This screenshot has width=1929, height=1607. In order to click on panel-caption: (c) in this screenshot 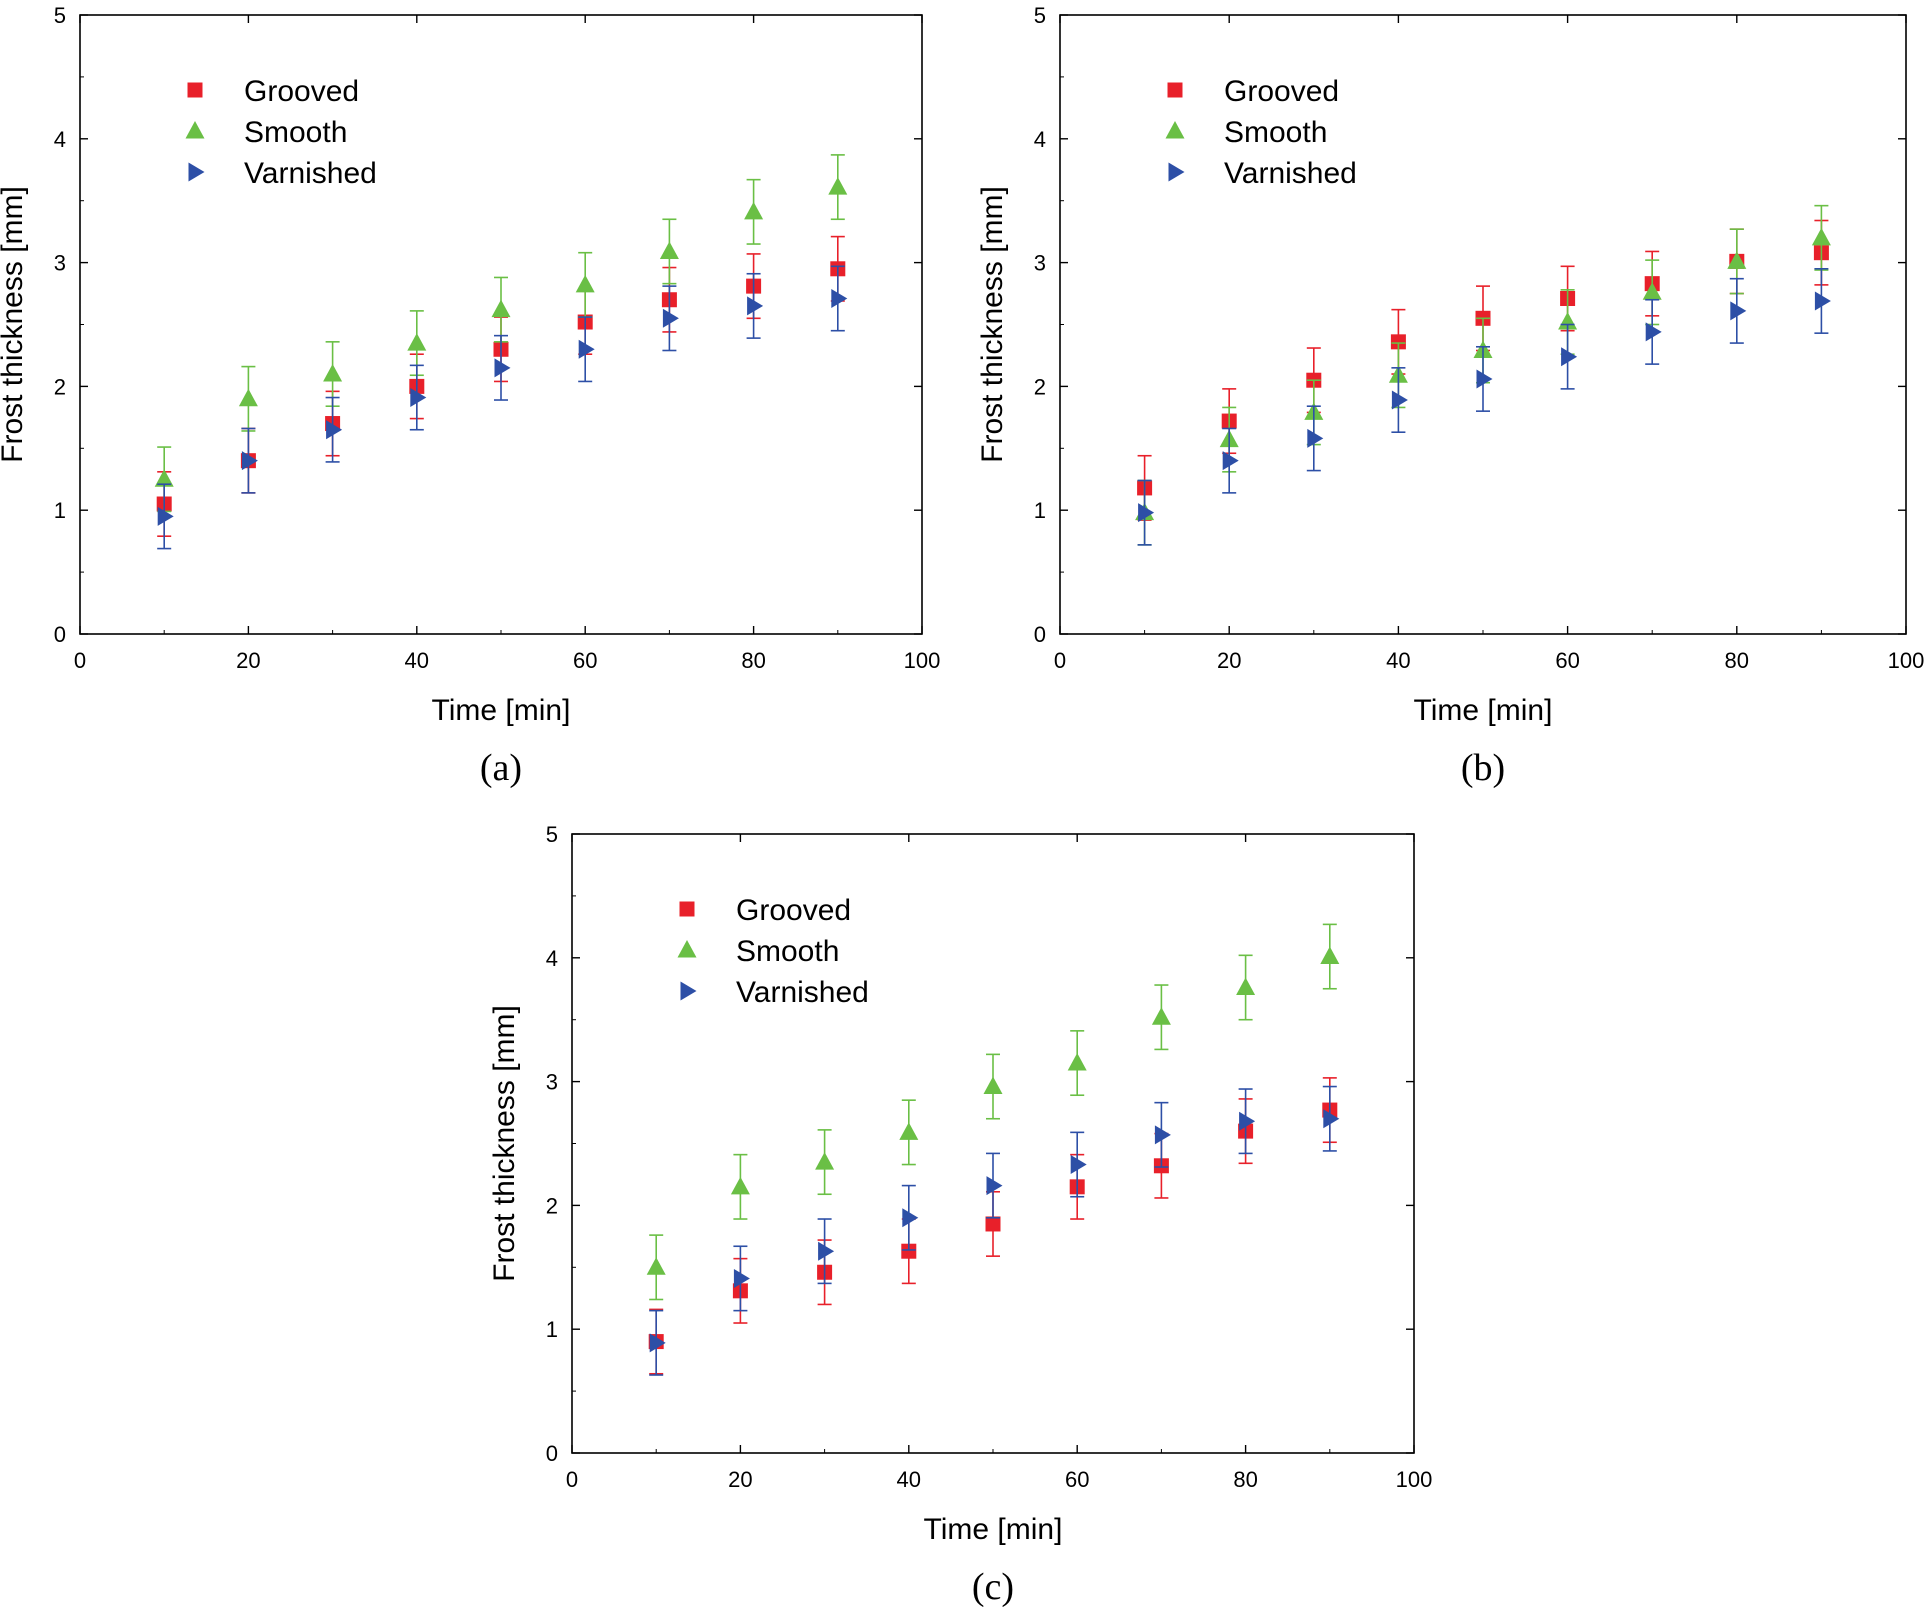, I will do `click(993, 1586)`.